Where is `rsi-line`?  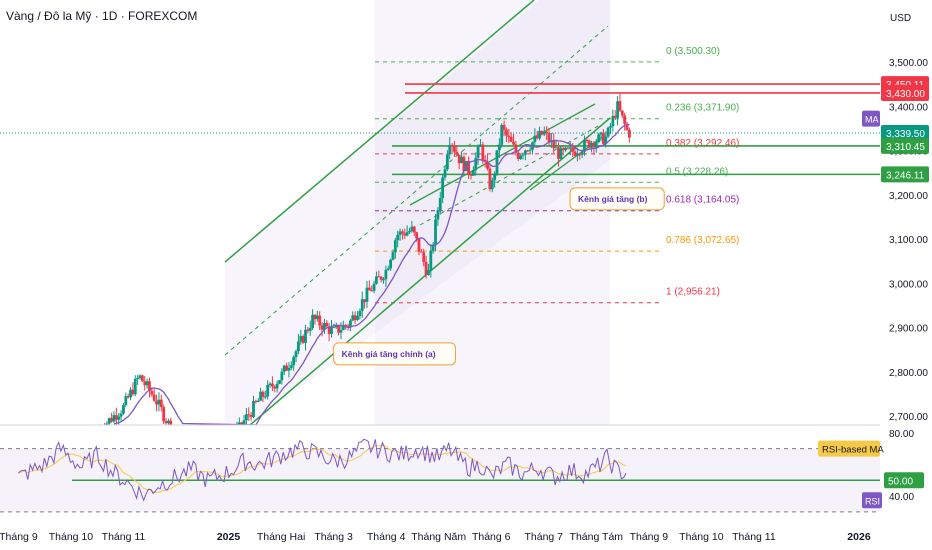
rsi-line is located at coordinates (322, 470).